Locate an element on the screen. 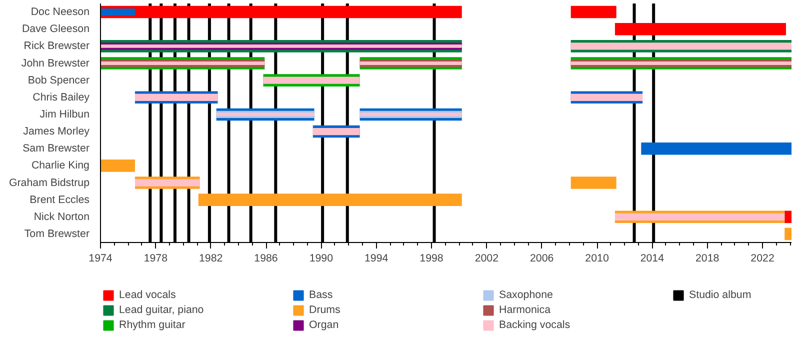 The image size is (800, 339). x-tick-label: 1978 is located at coordinates (156, 258).